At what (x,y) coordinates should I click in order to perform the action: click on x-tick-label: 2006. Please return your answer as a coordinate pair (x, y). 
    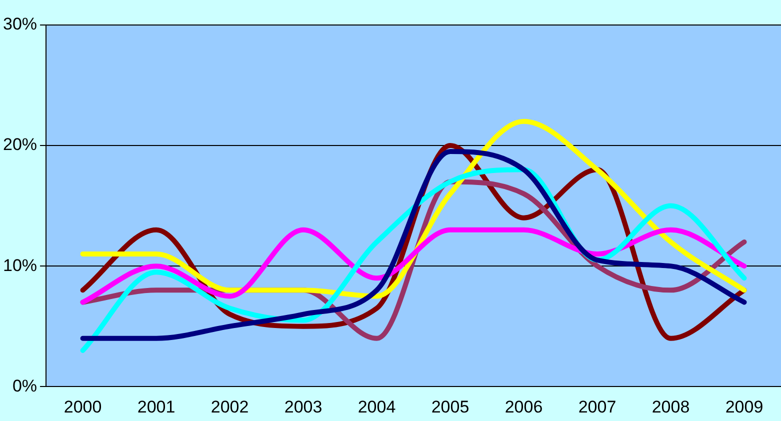
    Looking at the image, I should click on (523, 406).